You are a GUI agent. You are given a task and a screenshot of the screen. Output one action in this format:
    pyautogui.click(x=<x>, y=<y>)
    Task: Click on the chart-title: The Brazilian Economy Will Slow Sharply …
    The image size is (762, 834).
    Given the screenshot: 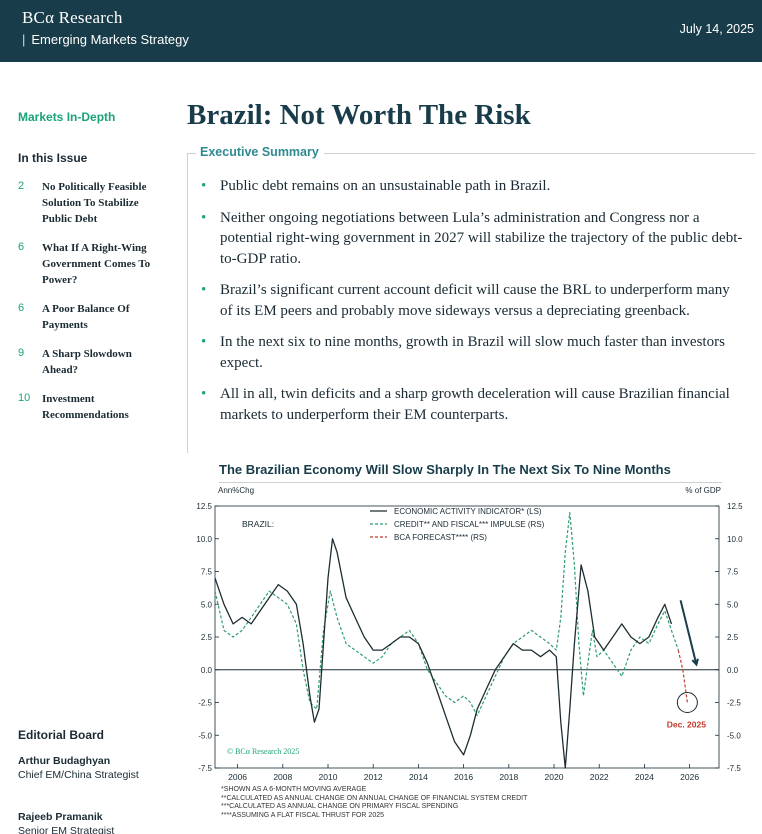 What is the action you would take?
    pyautogui.click(x=445, y=469)
    